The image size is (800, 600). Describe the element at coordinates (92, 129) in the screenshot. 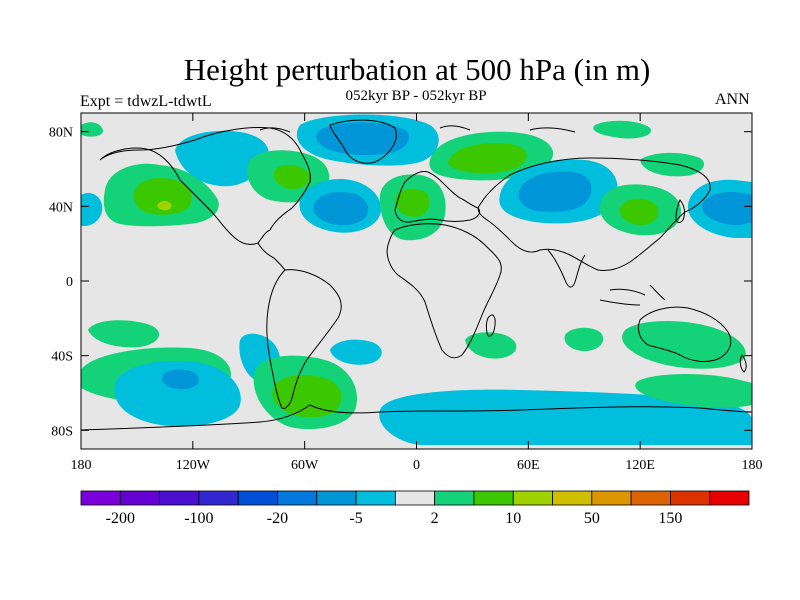

I see `anomaly-arctic-pacific-positive` at that location.